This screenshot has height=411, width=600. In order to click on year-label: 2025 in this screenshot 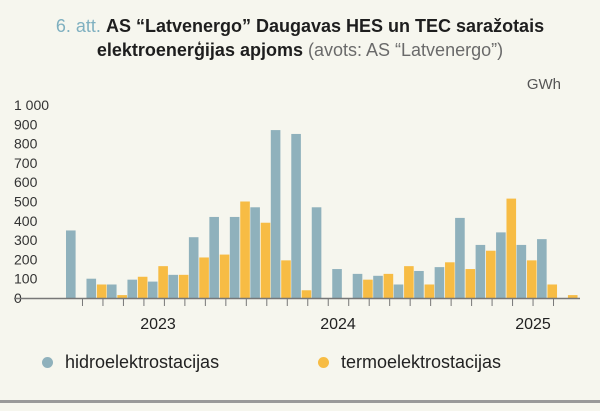, I will do `click(533, 324)`.